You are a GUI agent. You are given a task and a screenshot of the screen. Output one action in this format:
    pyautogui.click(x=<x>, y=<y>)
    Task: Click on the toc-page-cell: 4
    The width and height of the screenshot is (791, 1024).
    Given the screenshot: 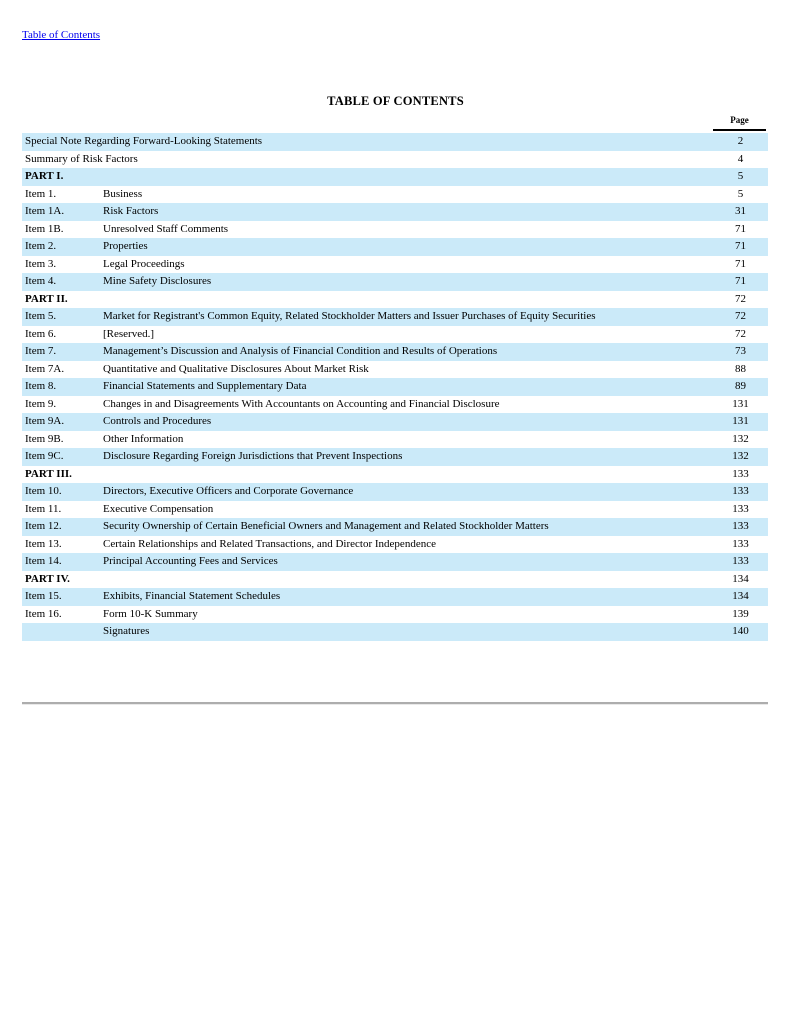 What is the action you would take?
    pyautogui.click(x=740, y=158)
    